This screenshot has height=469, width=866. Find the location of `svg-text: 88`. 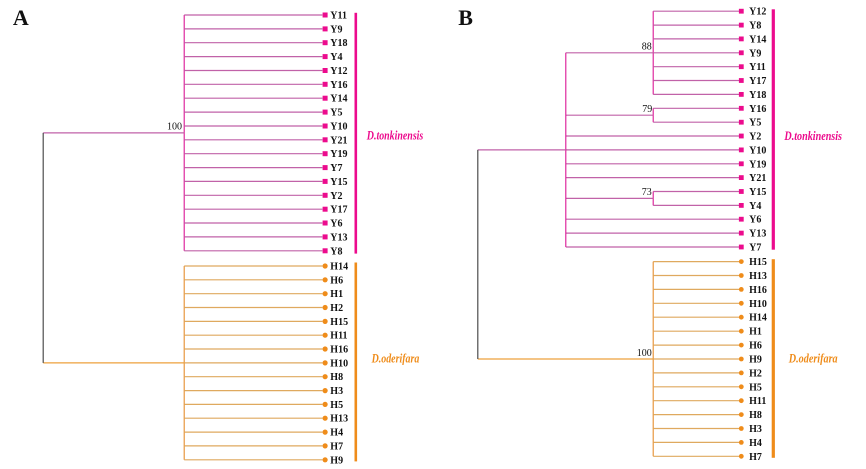

svg-text: 88 is located at coordinates (647, 47).